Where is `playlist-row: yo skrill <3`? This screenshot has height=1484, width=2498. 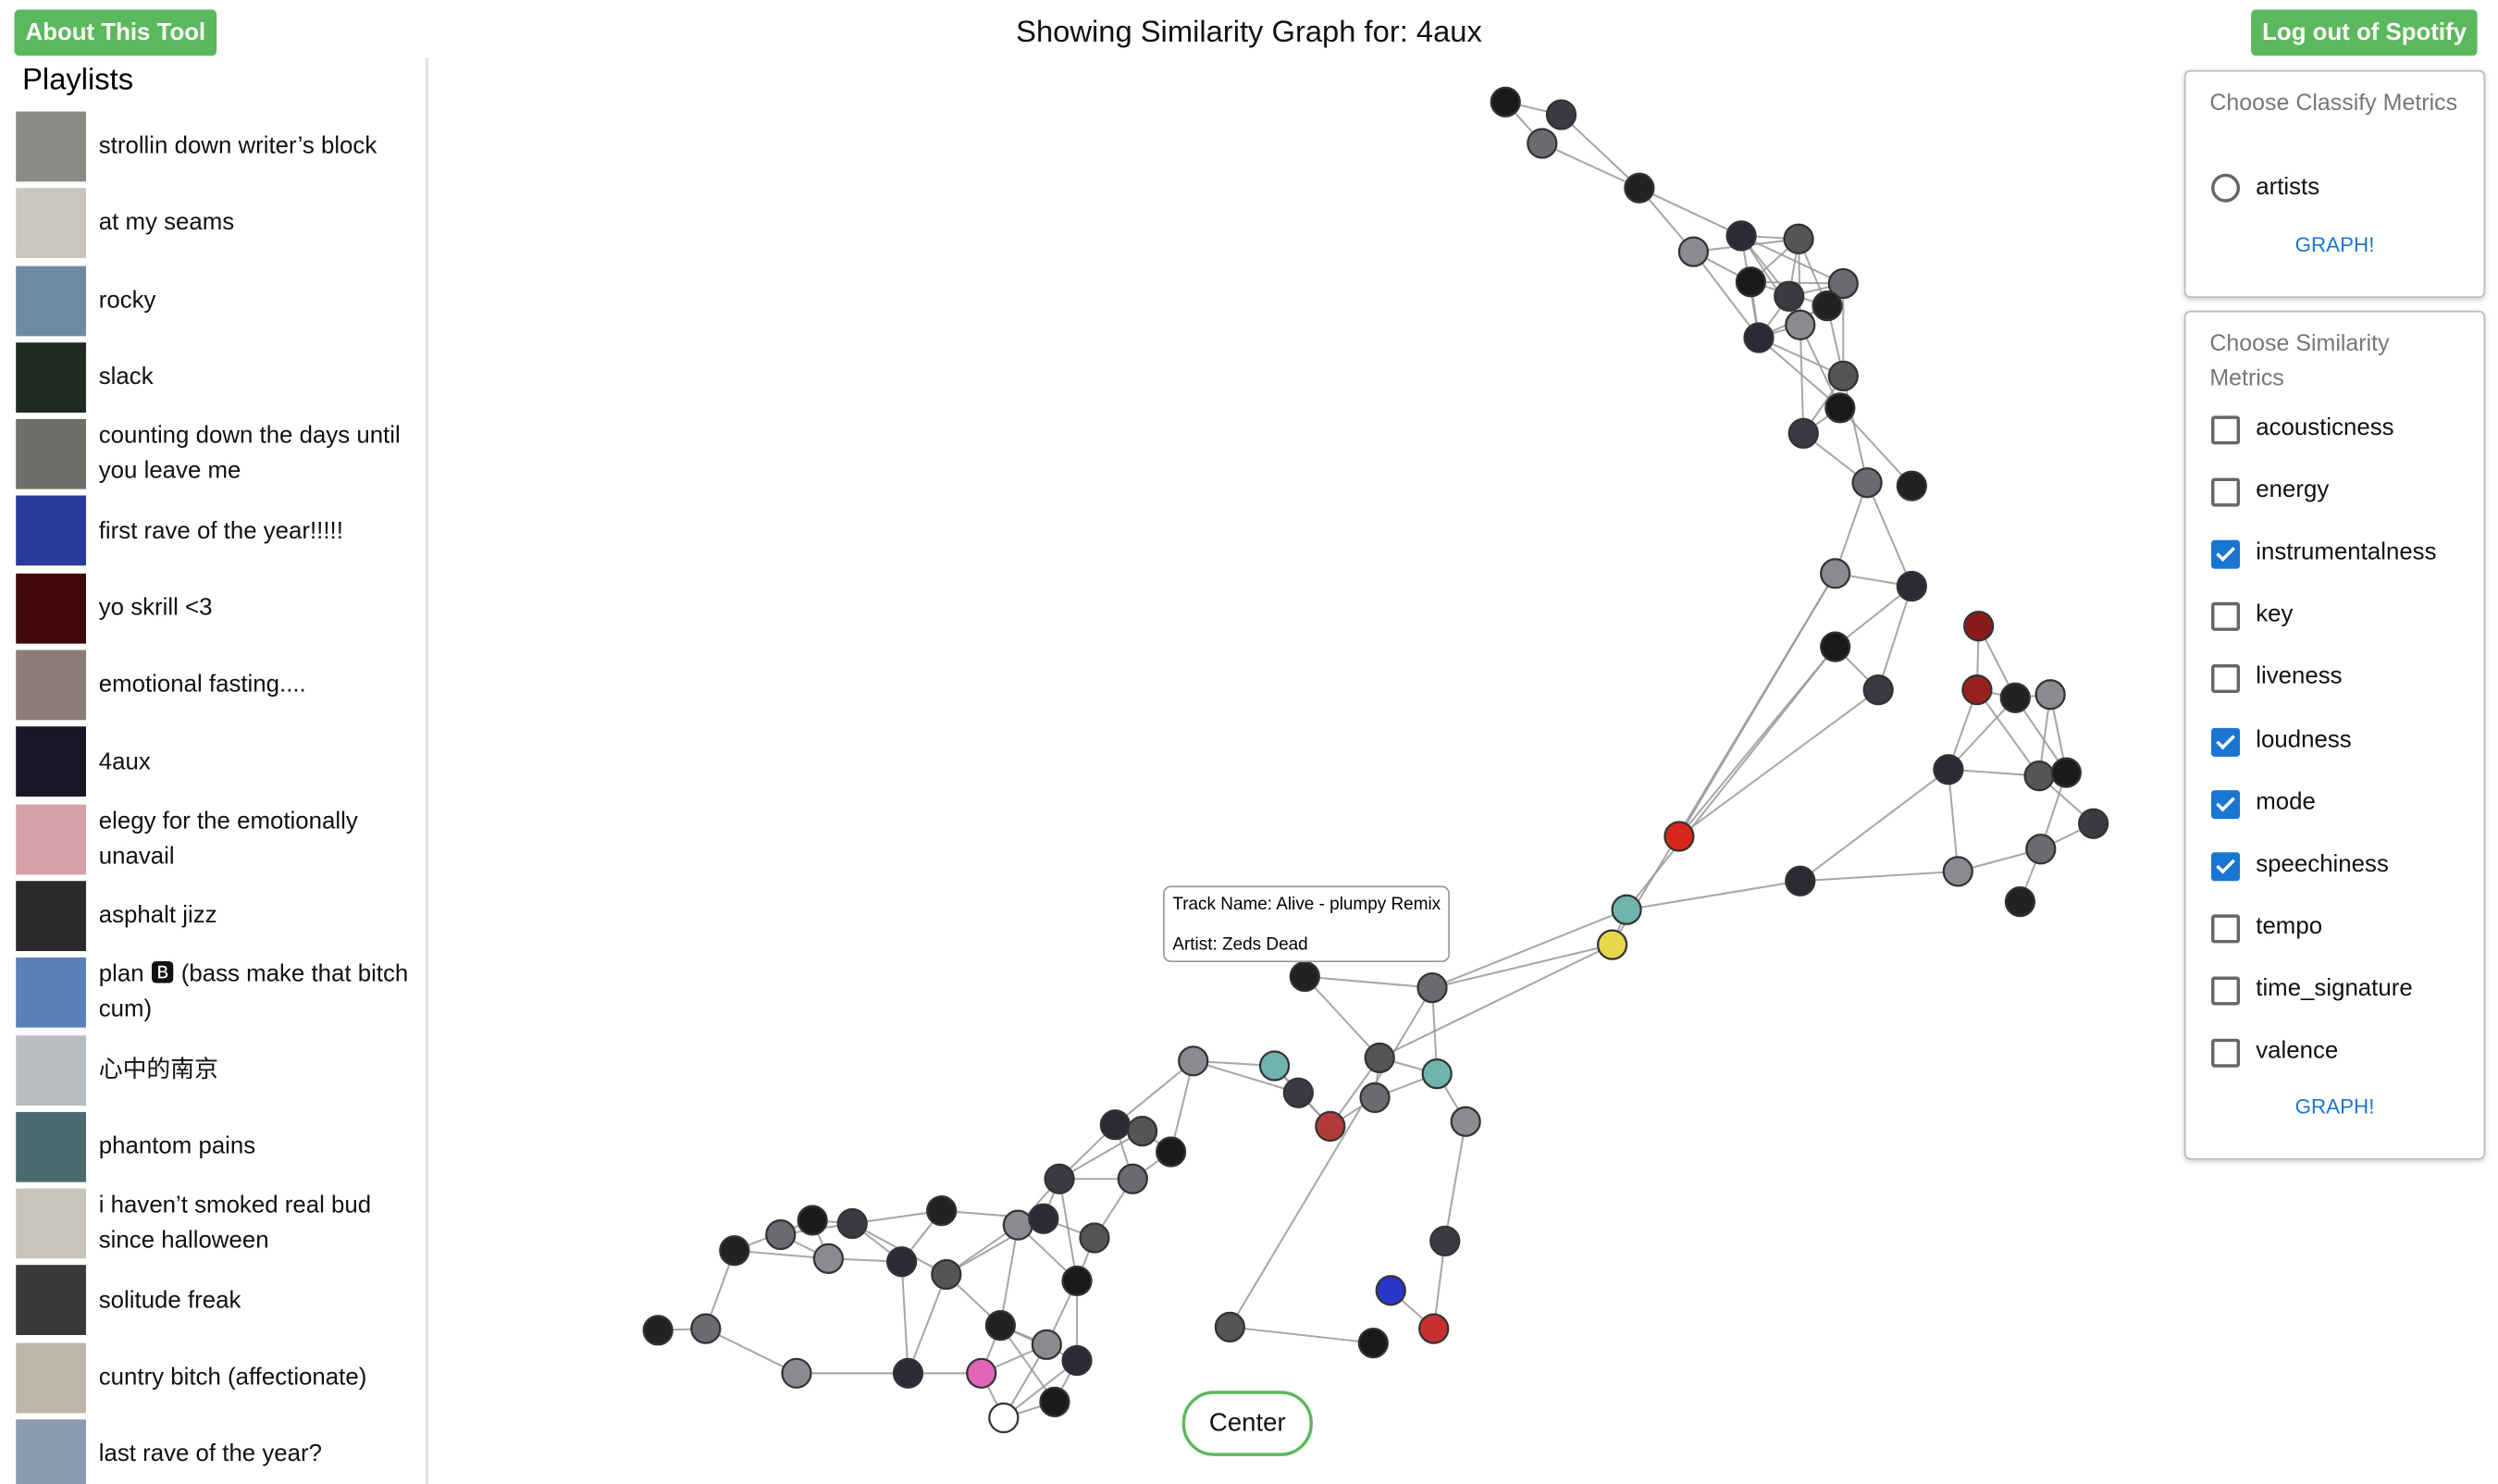 playlist-row: yo skrill <3 is located at coordinates (213, 608).